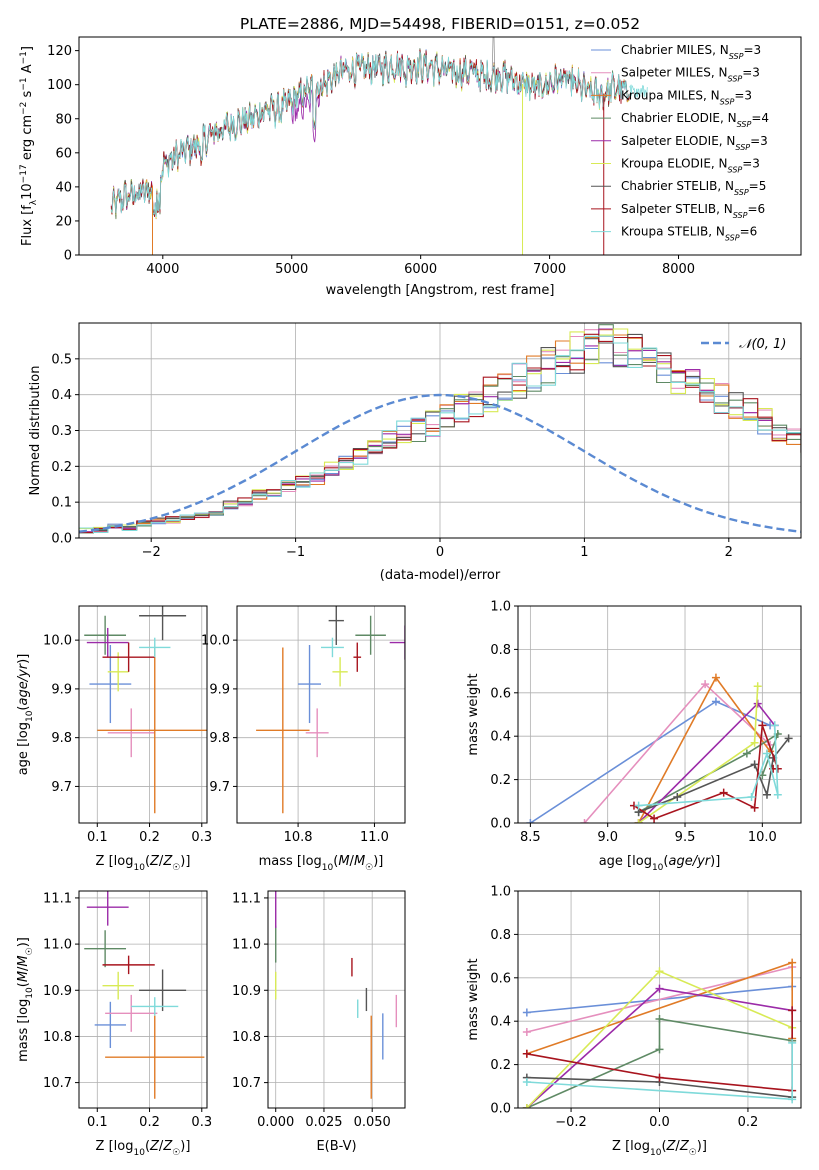  Describe the element at coordinates (57, 991) in the screenshot. I see `y-tick-label: 10.9` at that location.